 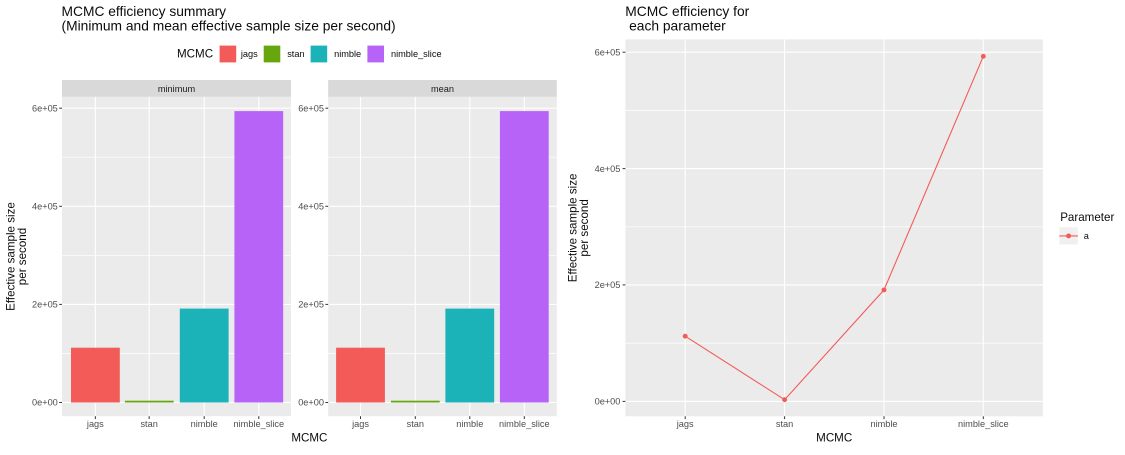 What do you see at coordinates (177, 89) in the screenshot?
I see `svg-text: minimum` at bounding box center [177, 89].